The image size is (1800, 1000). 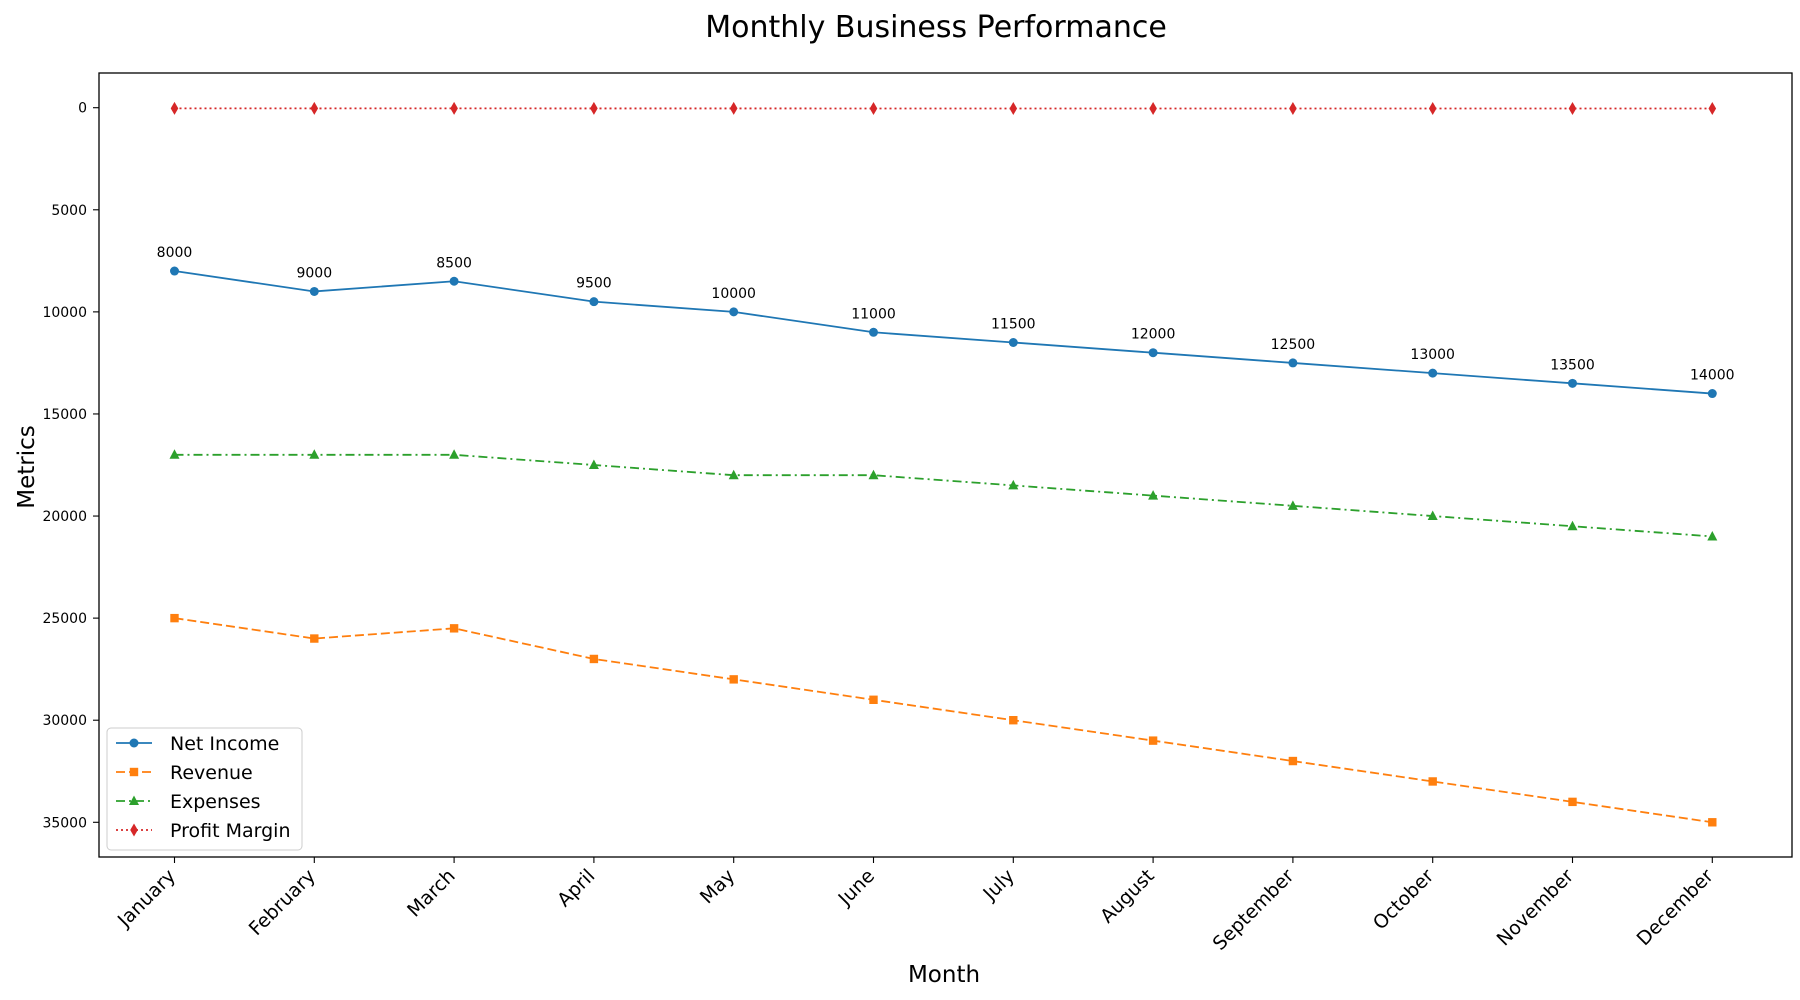 I want to click on y-tick-label: 35000, so click(x=64, y=823).